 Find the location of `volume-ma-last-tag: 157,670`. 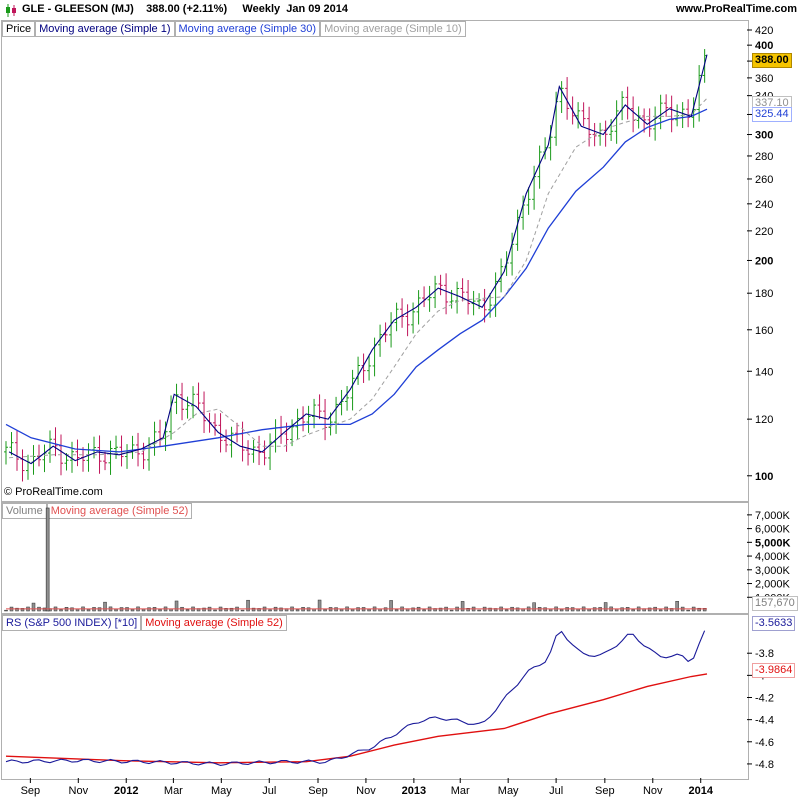

volume-ma-last-tag: 157,670 is located at coordinates (775, 603).